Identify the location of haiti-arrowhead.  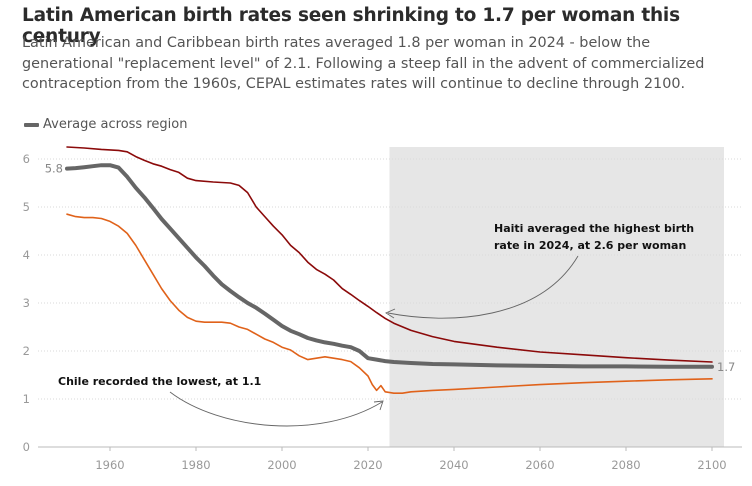
(390, 313).